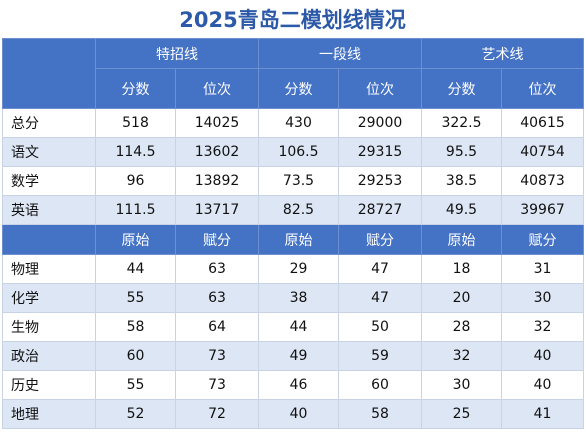  What do you see at coordinates (217, 327) in the screenshot?
I see `table-cell: 64` at bounding box center [217, 327].